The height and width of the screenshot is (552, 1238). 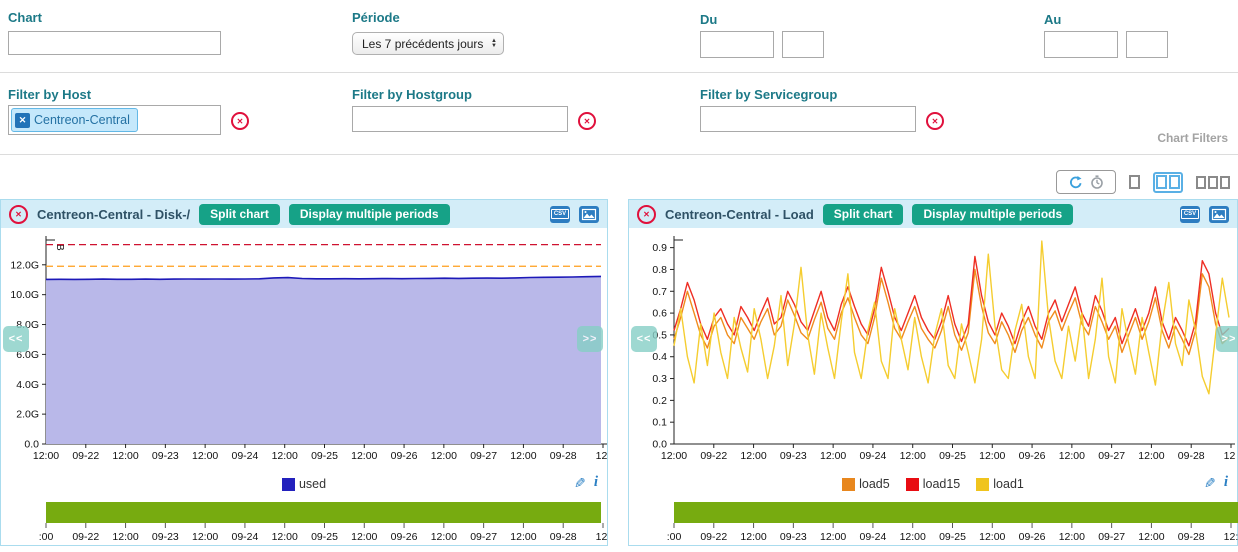 I want to click on layout-two-columns-icon, so click(x=1168, y=182).